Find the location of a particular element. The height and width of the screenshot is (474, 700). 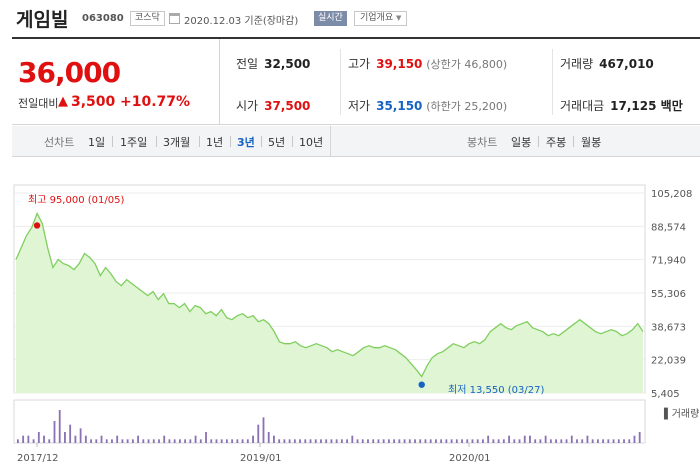

change-value: 3,500 is located at coordinates (93, 102).